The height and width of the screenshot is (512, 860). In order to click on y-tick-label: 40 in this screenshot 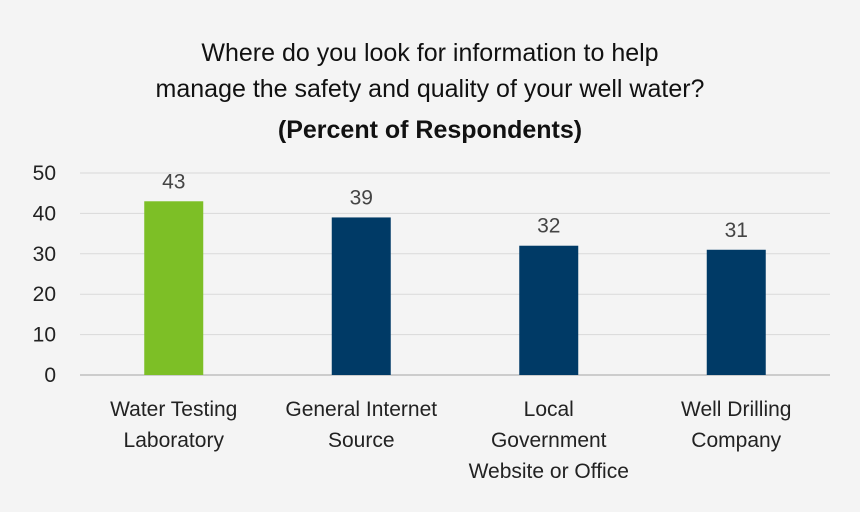, I will do `click(44, 213)`.